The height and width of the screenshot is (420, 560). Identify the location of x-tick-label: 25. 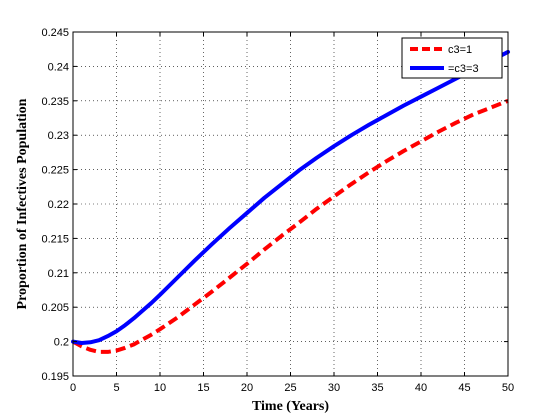
(290, 388).